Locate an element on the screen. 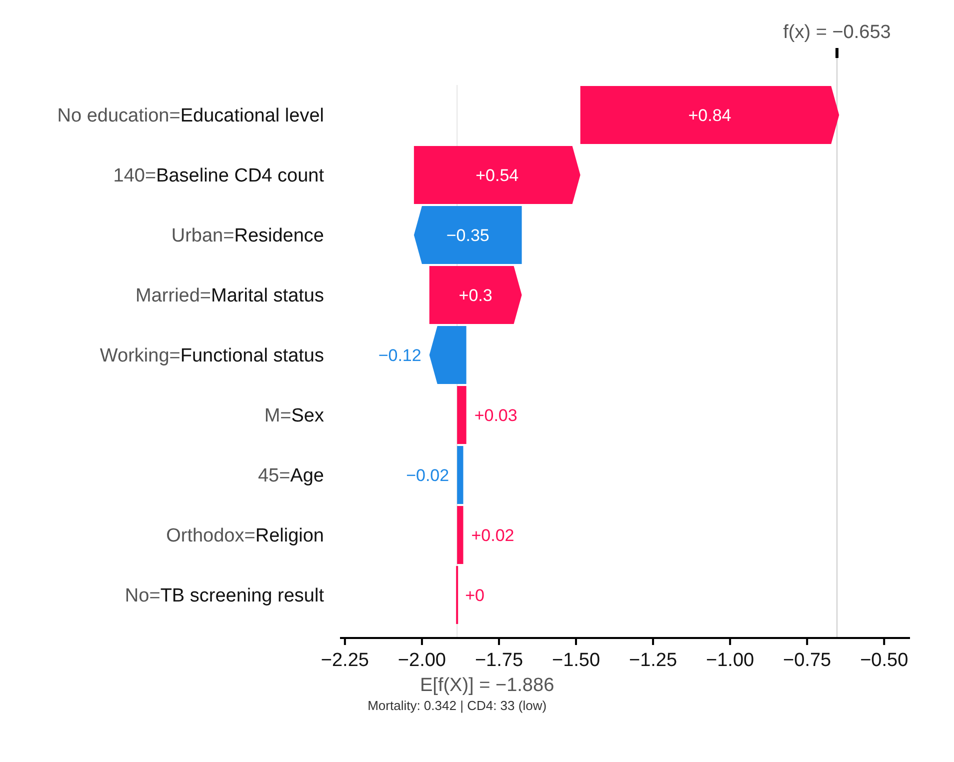 The height and width of the screenshot is (762, 954). y-tick-label: M=Sex is located at coordinates (294, 416).